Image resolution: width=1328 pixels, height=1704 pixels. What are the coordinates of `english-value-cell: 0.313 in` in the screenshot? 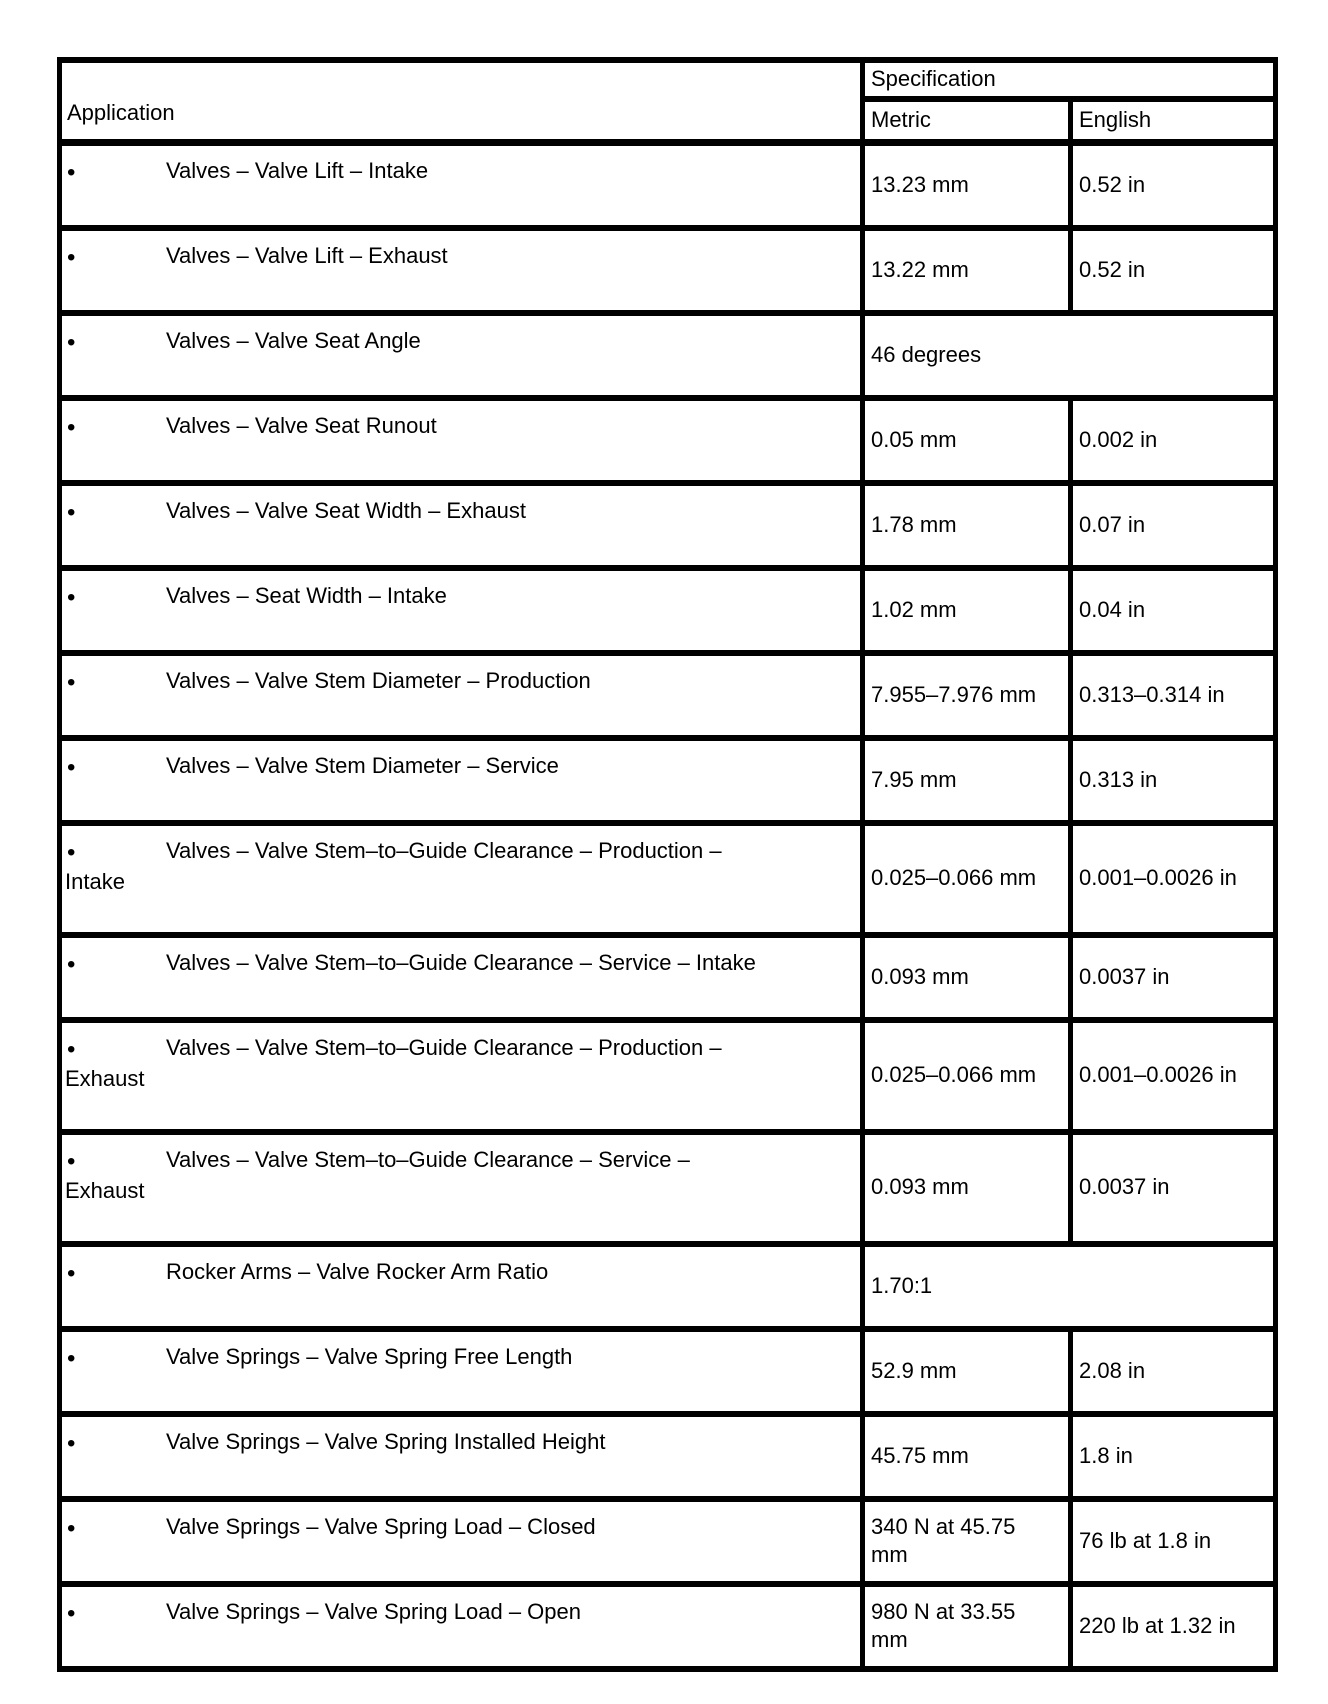 It's located at (1173, 780).